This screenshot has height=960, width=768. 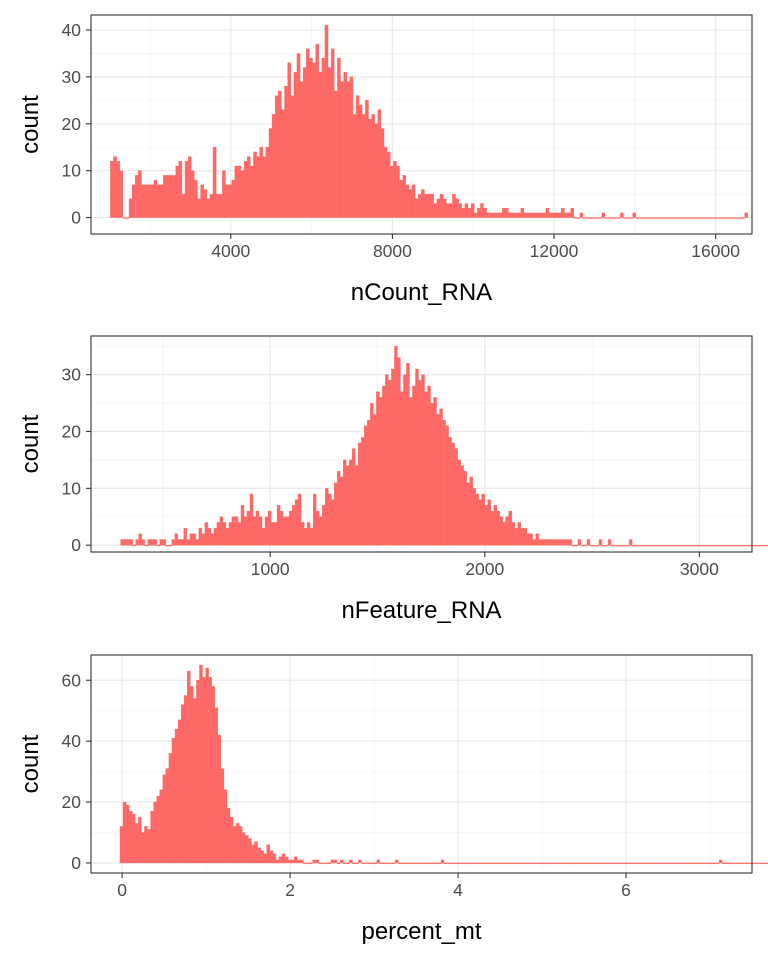 I want to click on y-tick-label: 20, so click(x=72, y=124).